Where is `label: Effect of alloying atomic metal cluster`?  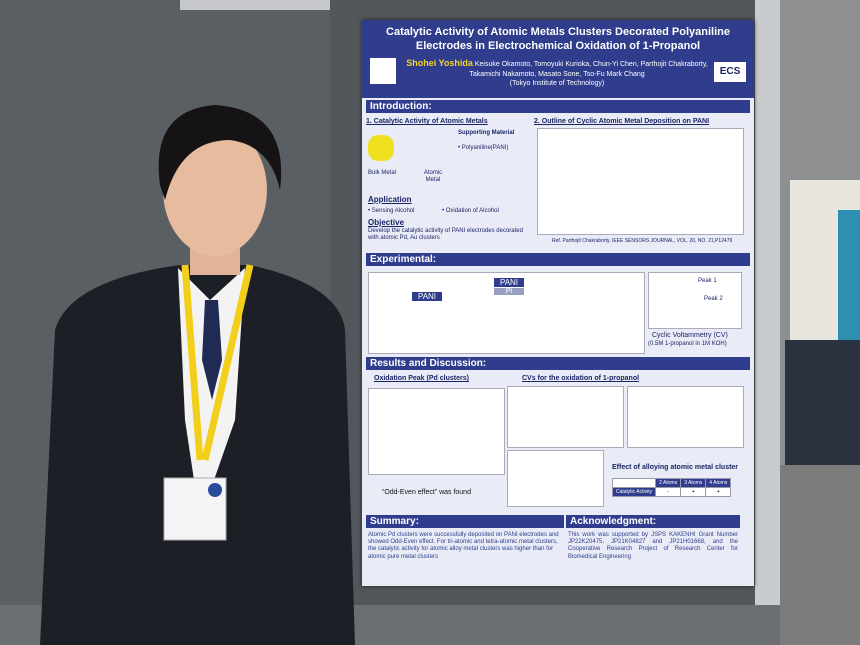 label: Effect of alloying atomic metal cluster is located at coordinates (675, 467).